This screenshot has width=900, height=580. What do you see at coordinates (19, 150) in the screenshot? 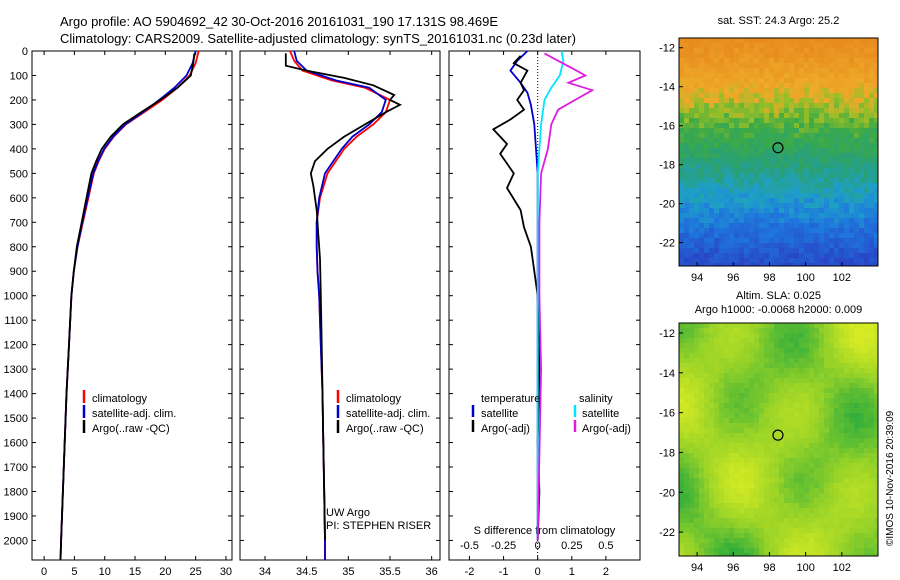
I see `y-tick-label: 400` at bounding box center [19, 150].